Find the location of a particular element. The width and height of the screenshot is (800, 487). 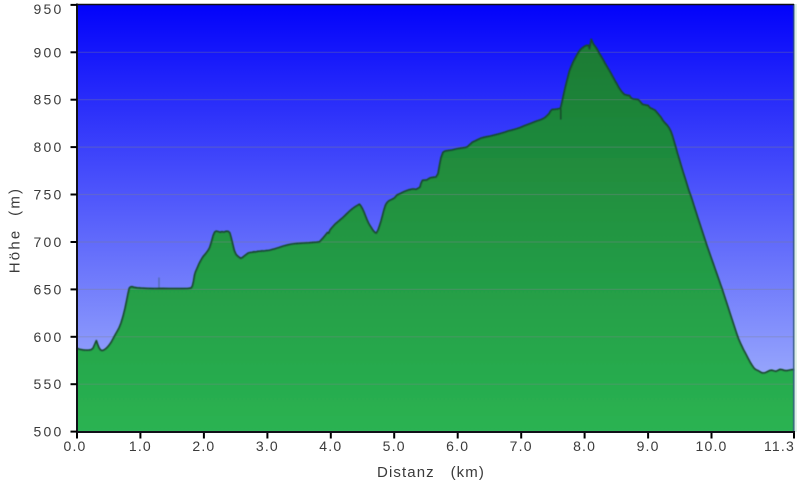

svg-text: 11.3 is located at coordinates (779, 446).